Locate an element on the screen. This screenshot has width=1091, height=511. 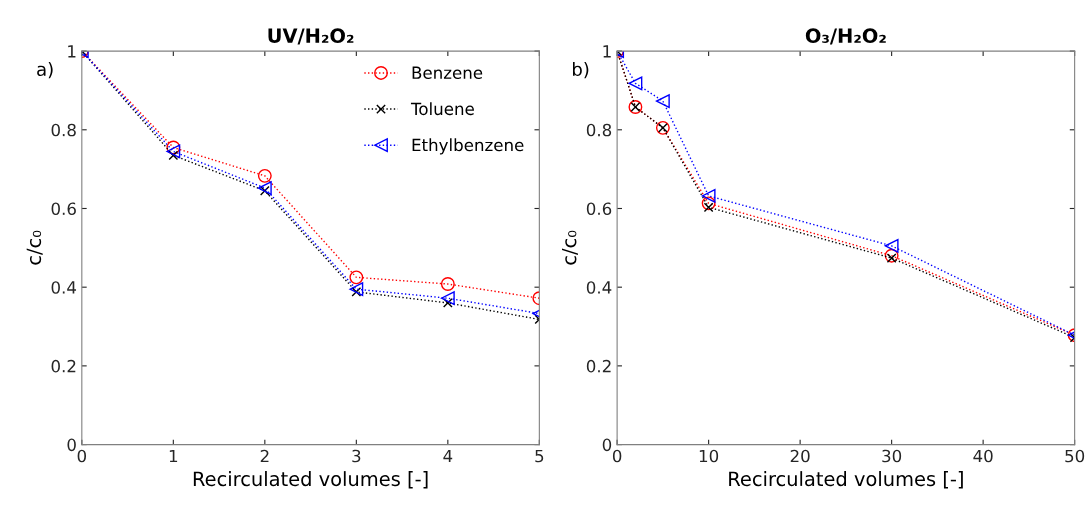
x-tick-label: 3 is located at coordinates (356, 456).